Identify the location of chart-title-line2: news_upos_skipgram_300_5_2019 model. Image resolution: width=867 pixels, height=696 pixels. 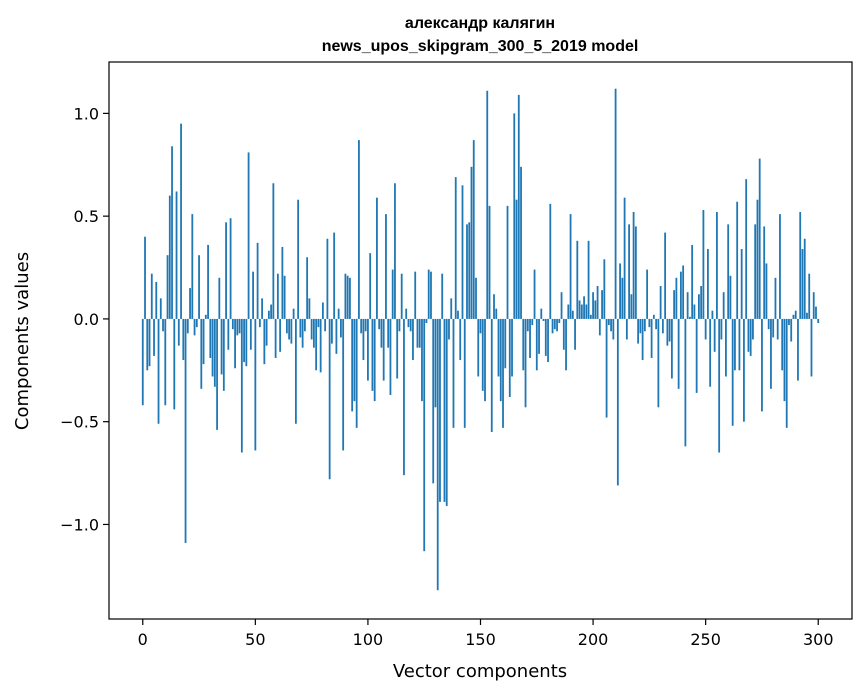
(480, 46).